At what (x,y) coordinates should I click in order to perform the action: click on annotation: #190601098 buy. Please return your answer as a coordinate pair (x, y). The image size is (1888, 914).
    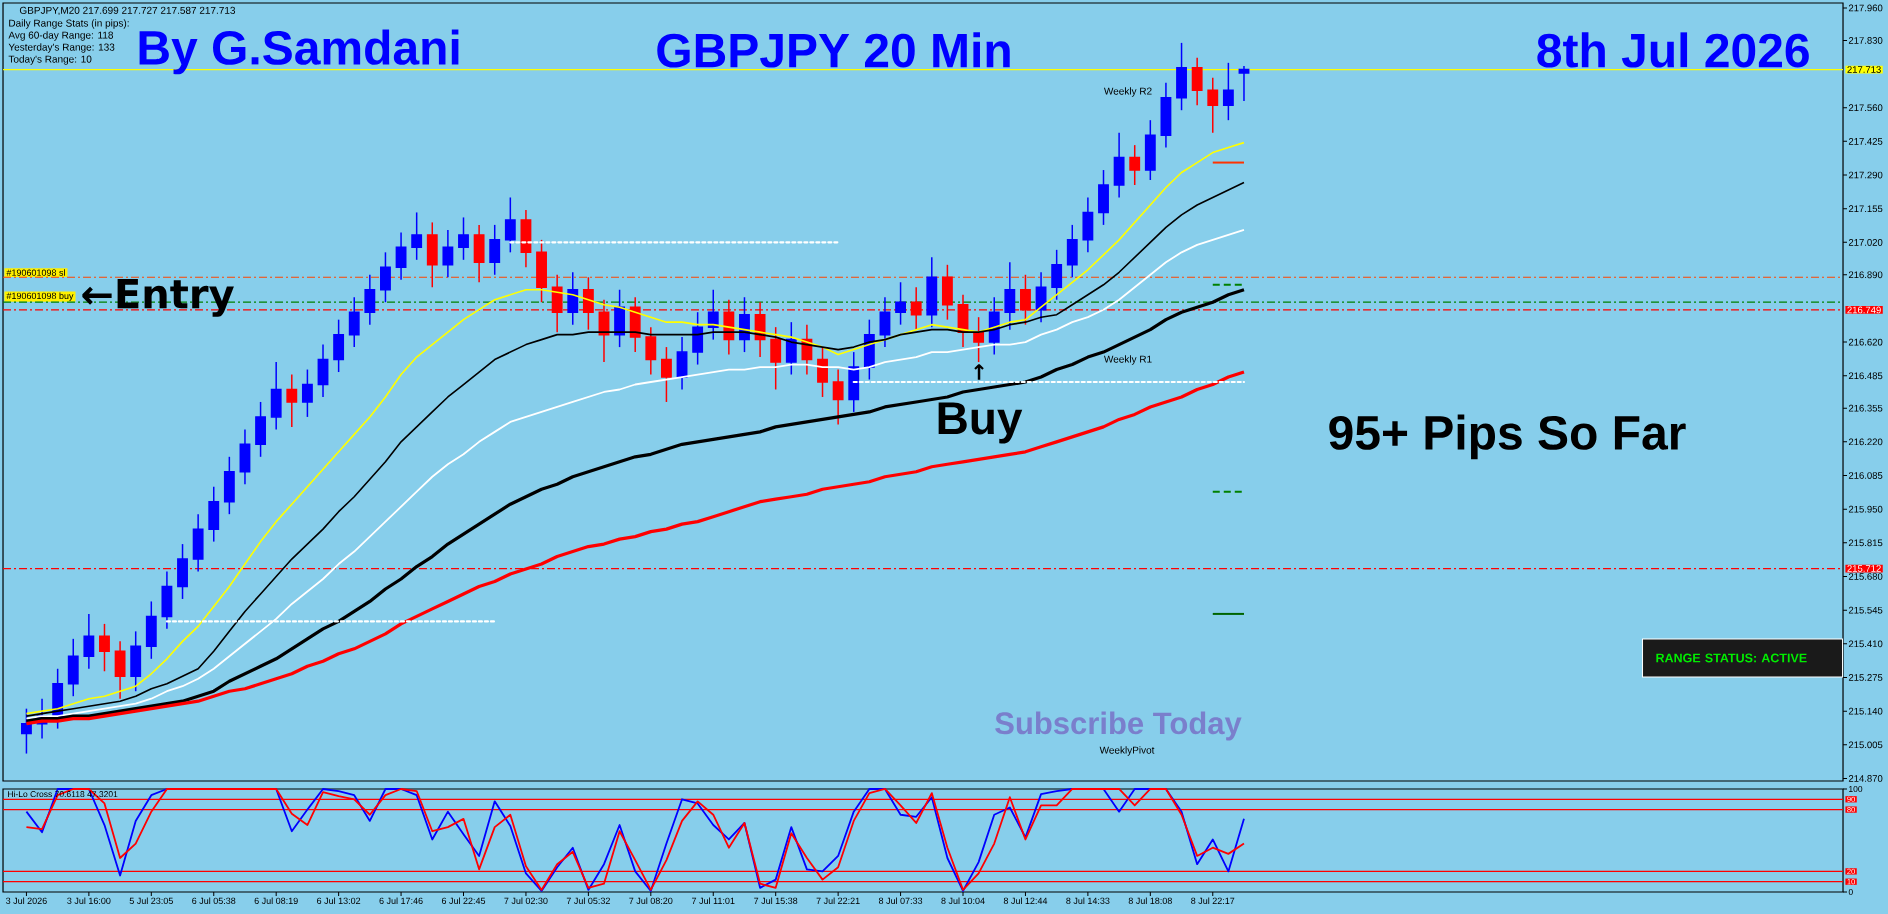
    Looking at the image, I should click on (40, 296).